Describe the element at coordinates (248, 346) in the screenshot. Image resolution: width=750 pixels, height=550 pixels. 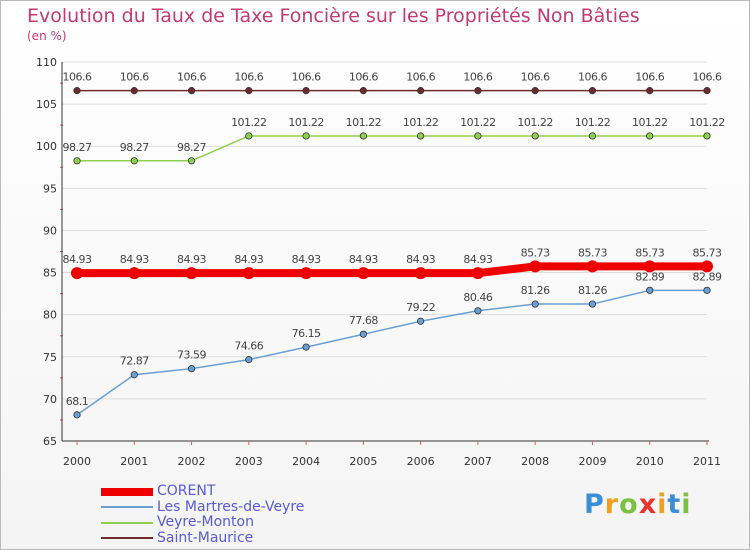
I see `data-label-les-martres-de-veyre: 74.66` at that location.